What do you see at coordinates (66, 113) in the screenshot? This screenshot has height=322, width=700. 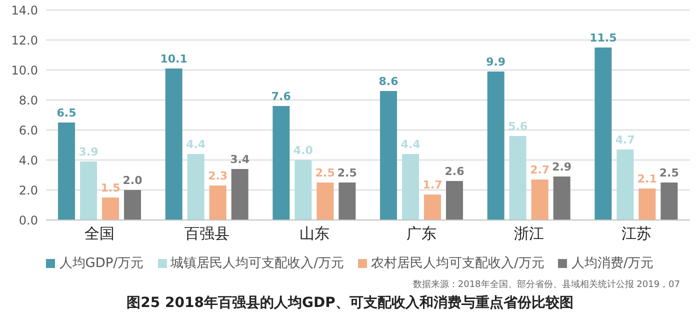 I see `data-label: 6.5` at bounding box center [66, 113].